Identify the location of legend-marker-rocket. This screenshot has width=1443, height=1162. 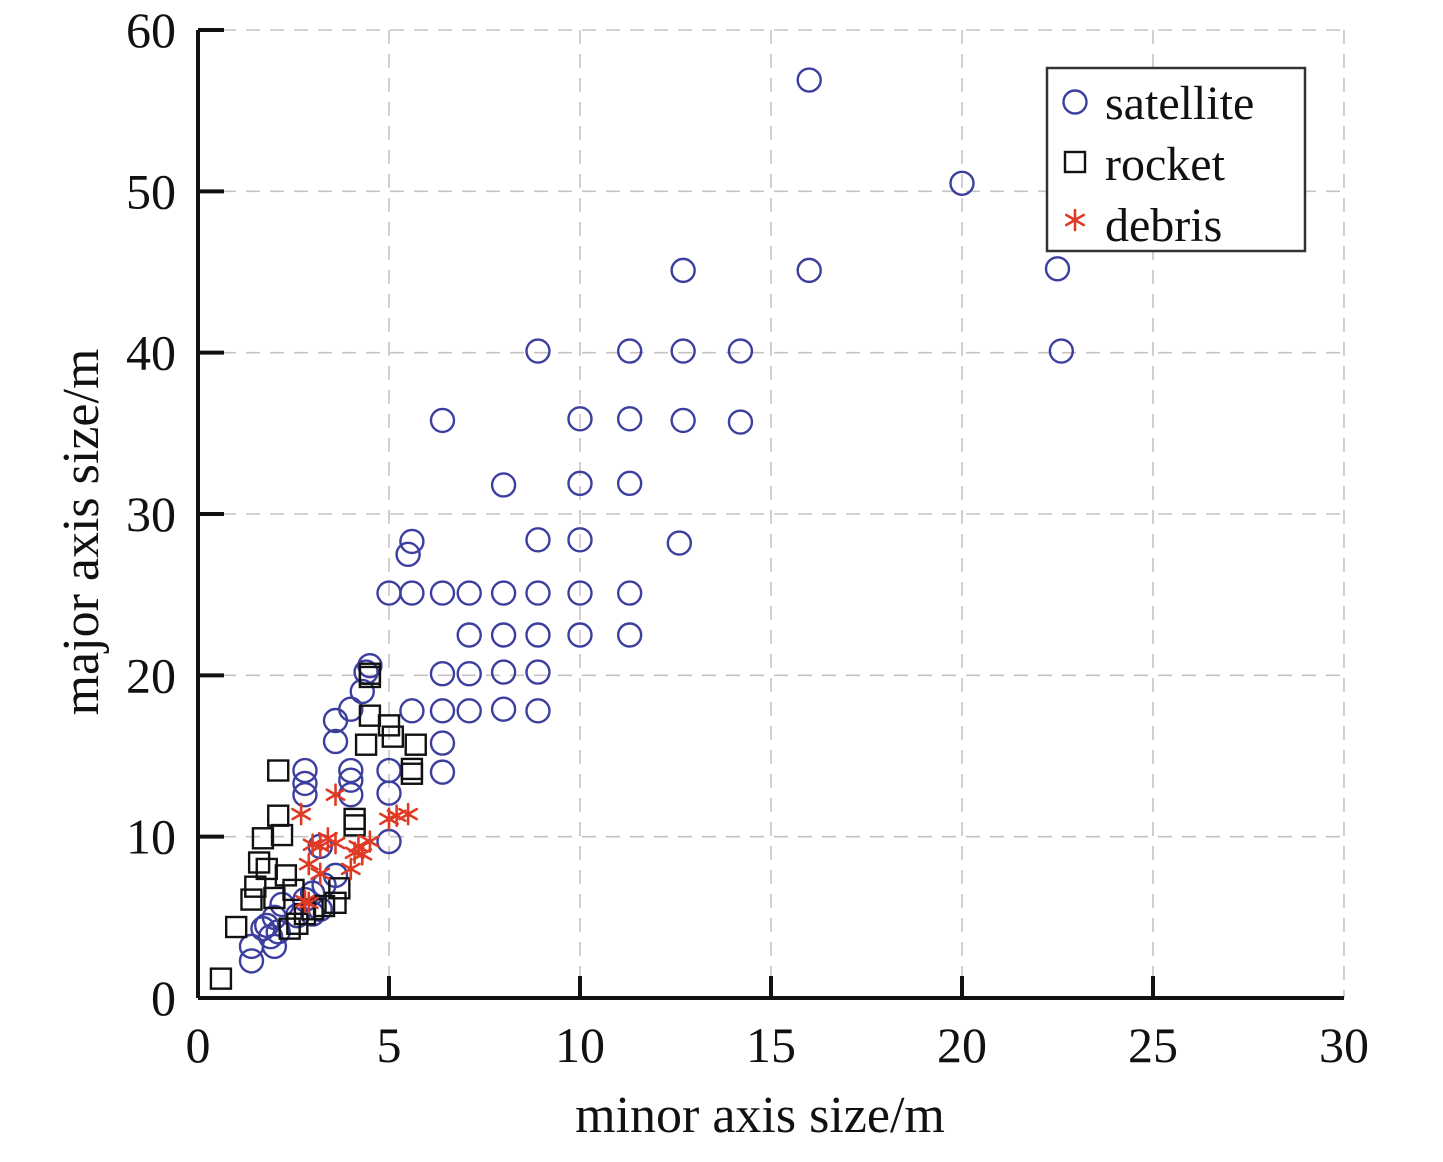
(1075, 162).